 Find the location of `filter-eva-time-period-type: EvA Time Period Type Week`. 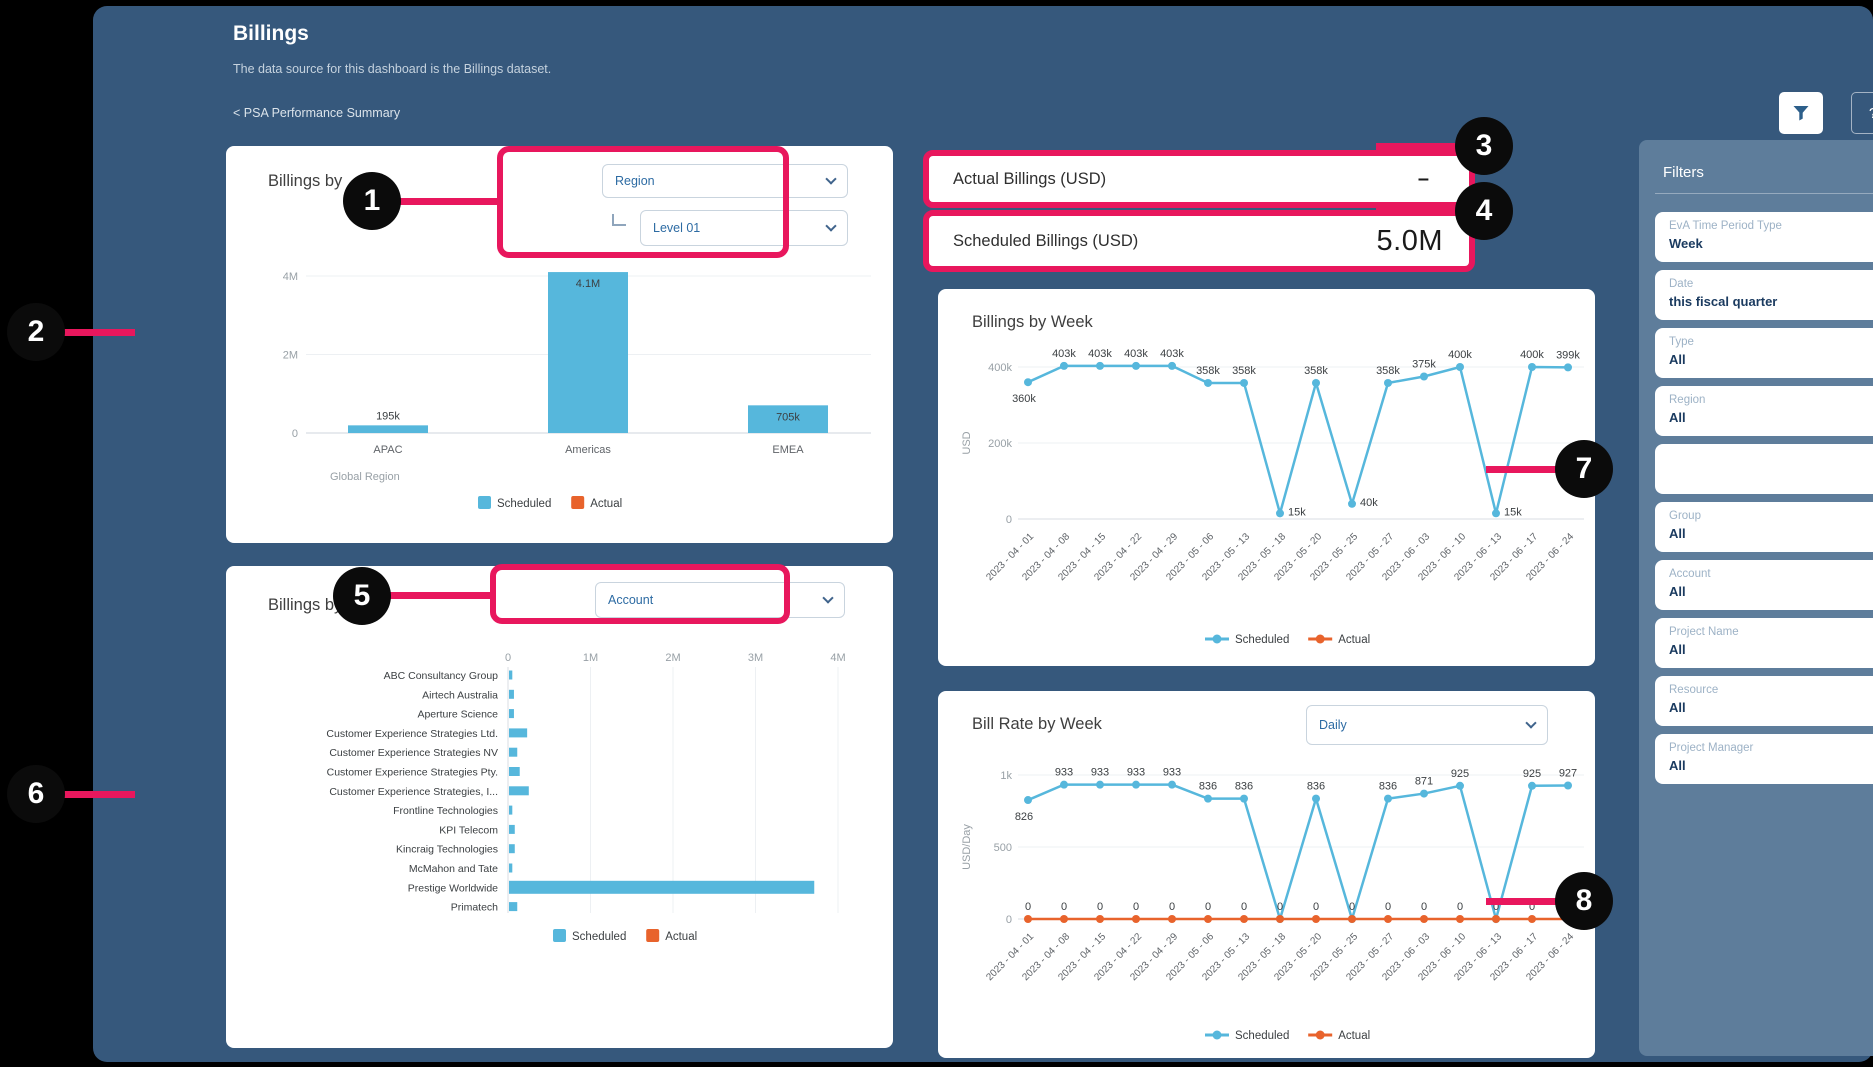

filter-eva-time-period-type: EvA Time Period Type Week is located at coordinates (1764, 237).